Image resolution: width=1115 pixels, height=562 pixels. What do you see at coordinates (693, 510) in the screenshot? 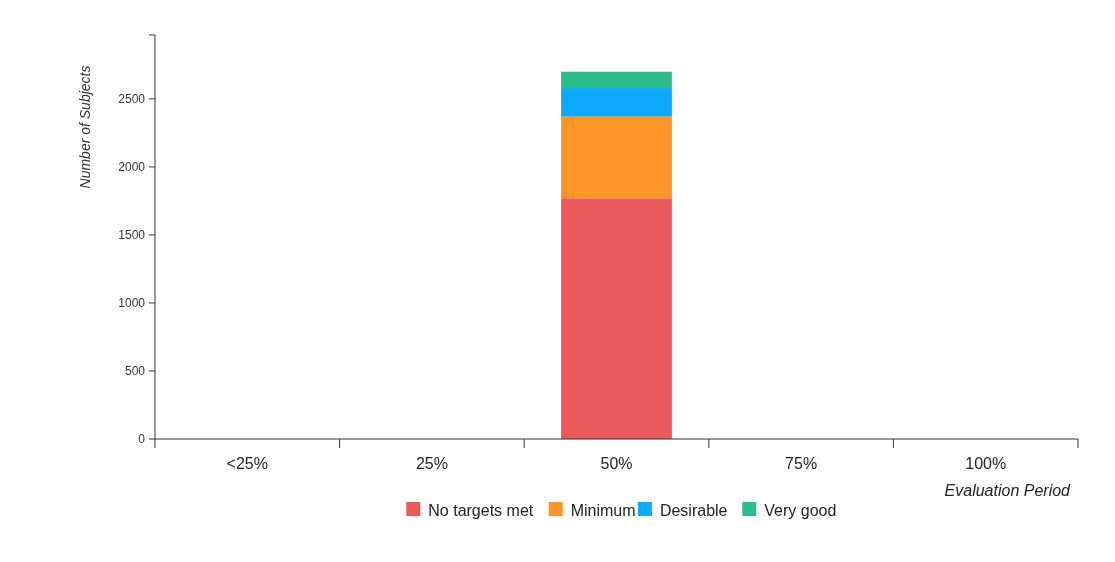
I see `legend-label: Desirable` at bounding box center [693, 510].